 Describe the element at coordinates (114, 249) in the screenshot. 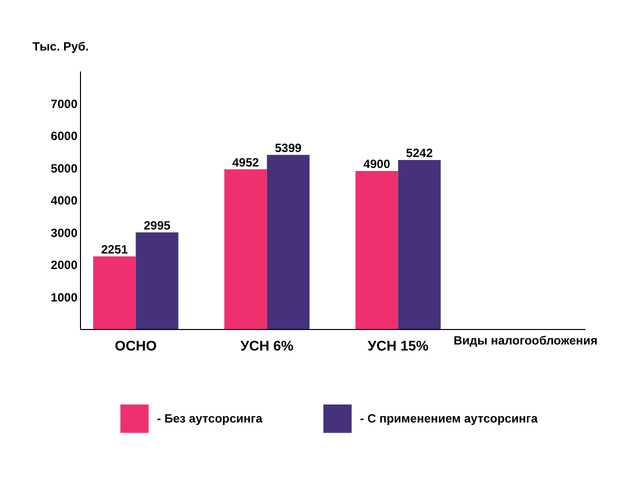

I see `data-label: 2251` at that location.